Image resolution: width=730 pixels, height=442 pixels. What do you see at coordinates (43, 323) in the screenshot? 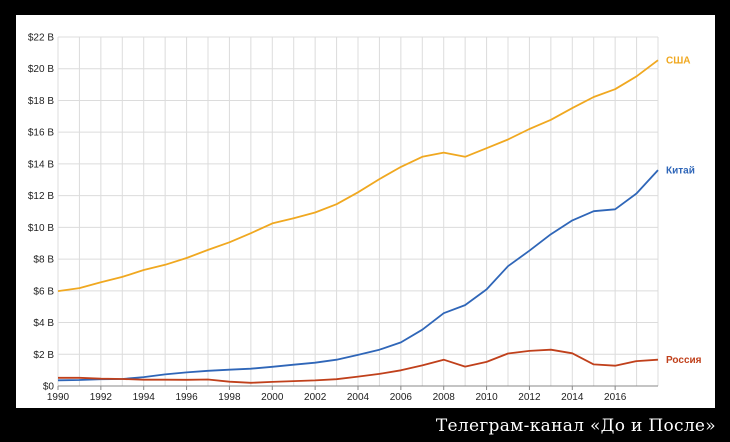
I see `y-tick-label: $4 B` at bounding box center [43, 323].